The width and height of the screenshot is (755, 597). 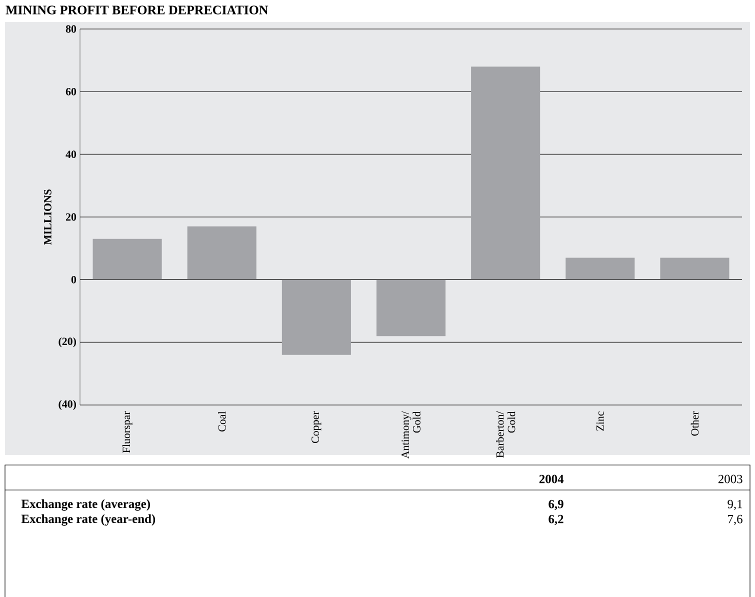 I want to click on text: 9,1, so click(x=735, y=505).